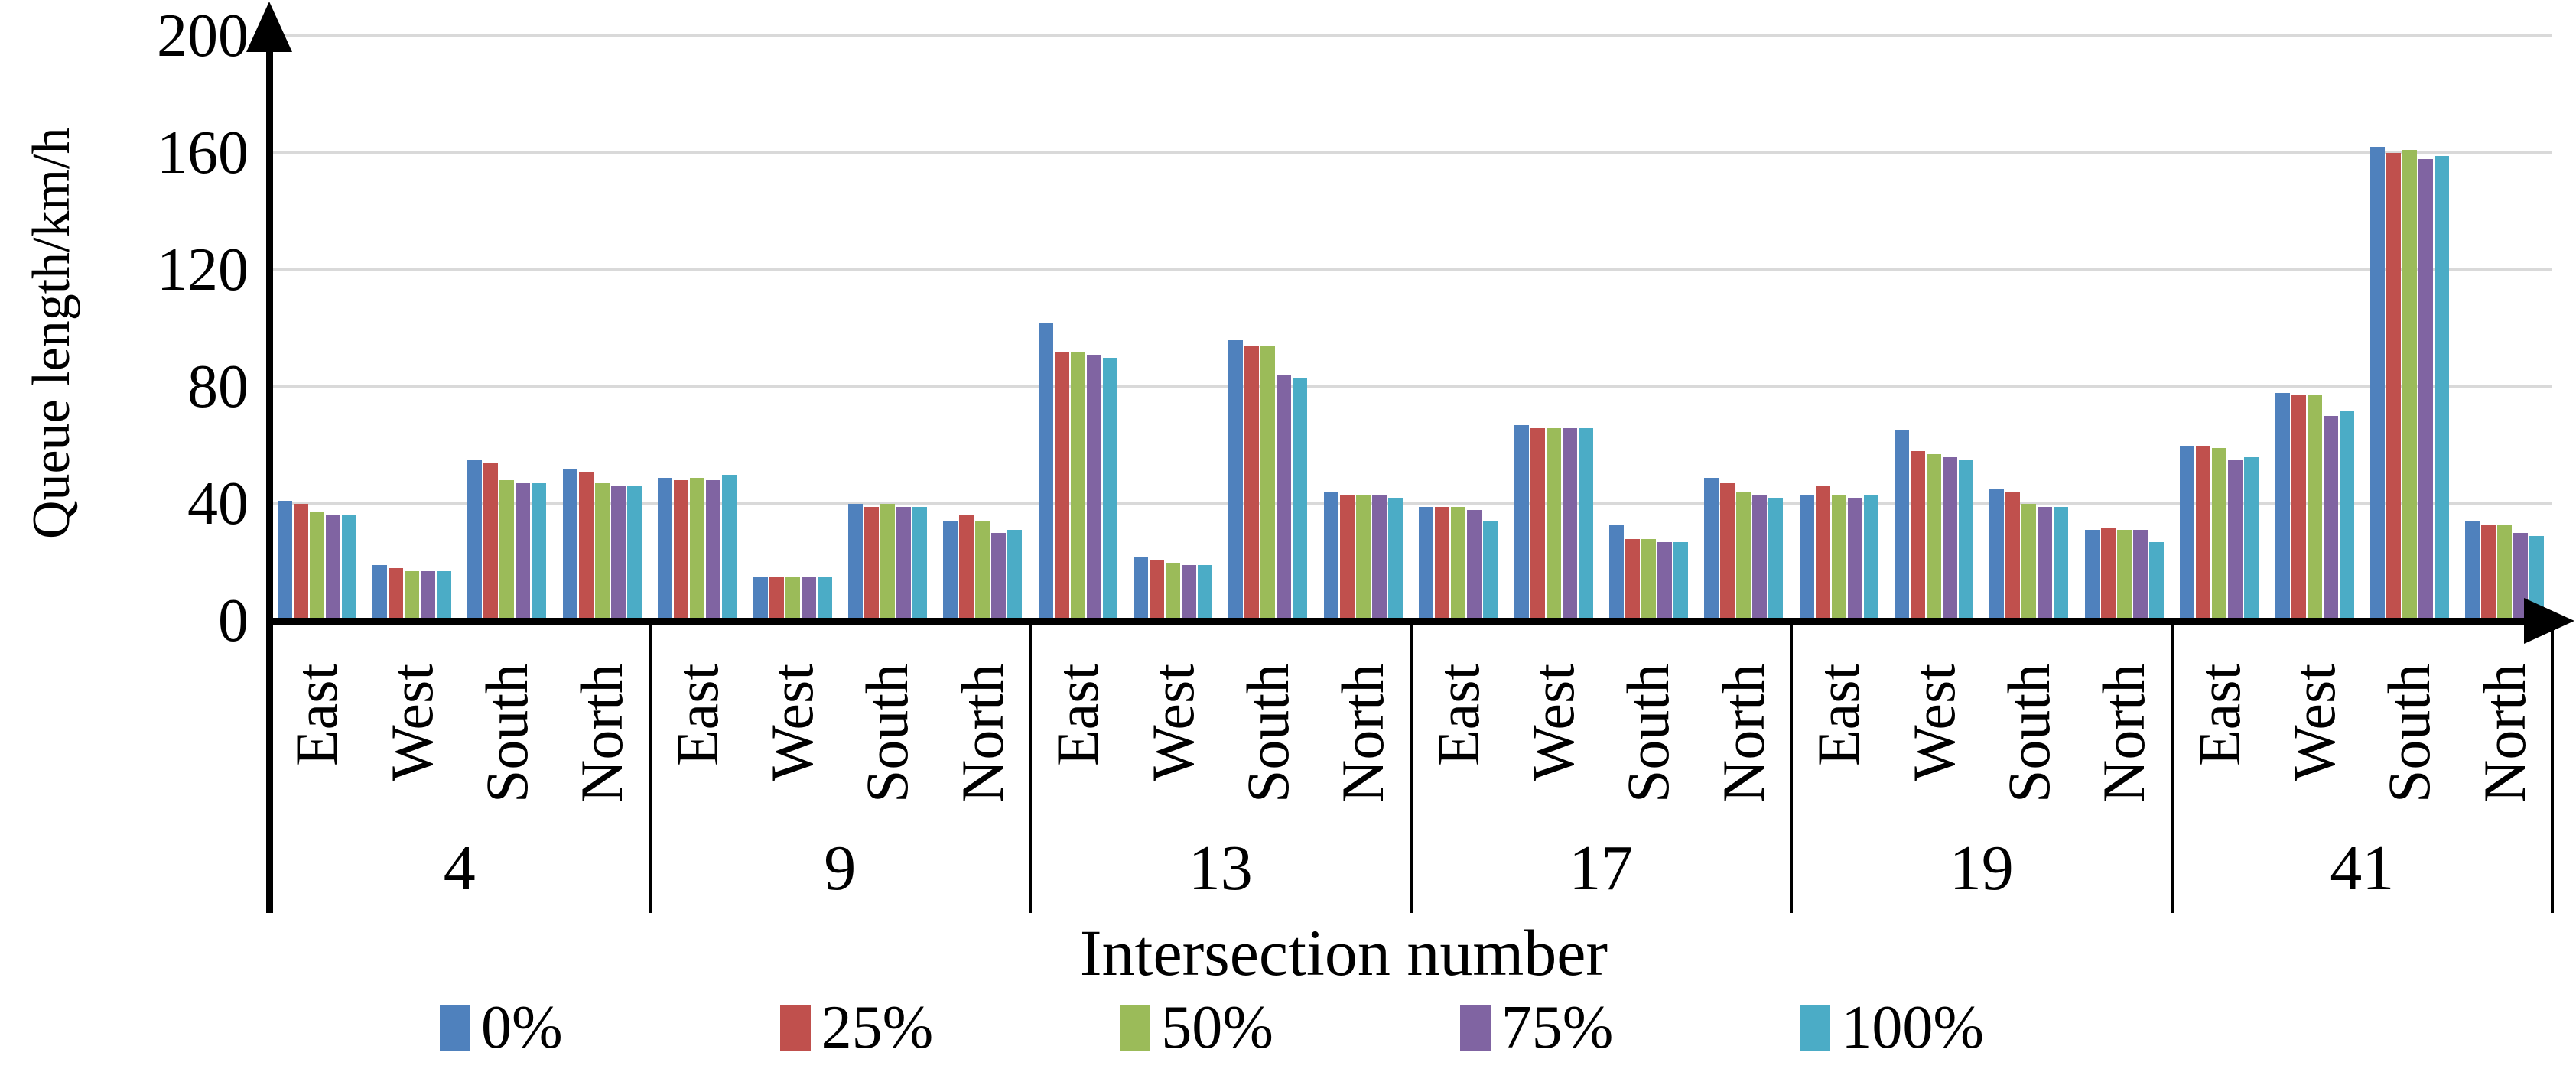 This screenshot has height=1085, width=2576. I want to click on bar-41-north-0%, so click(2472, 571).